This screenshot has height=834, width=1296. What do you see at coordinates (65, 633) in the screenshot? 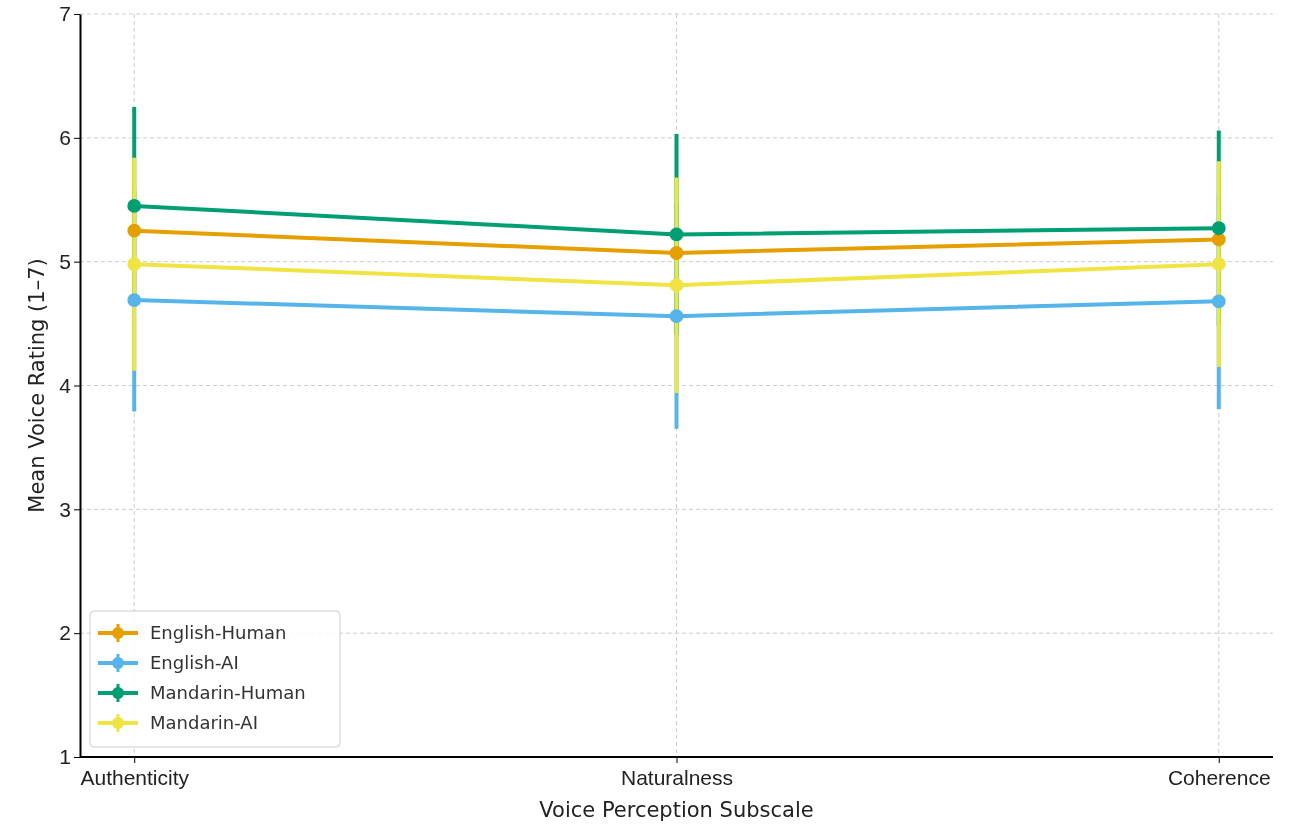
I see `y-tick-label: 2` at bounding box center [65, 633].